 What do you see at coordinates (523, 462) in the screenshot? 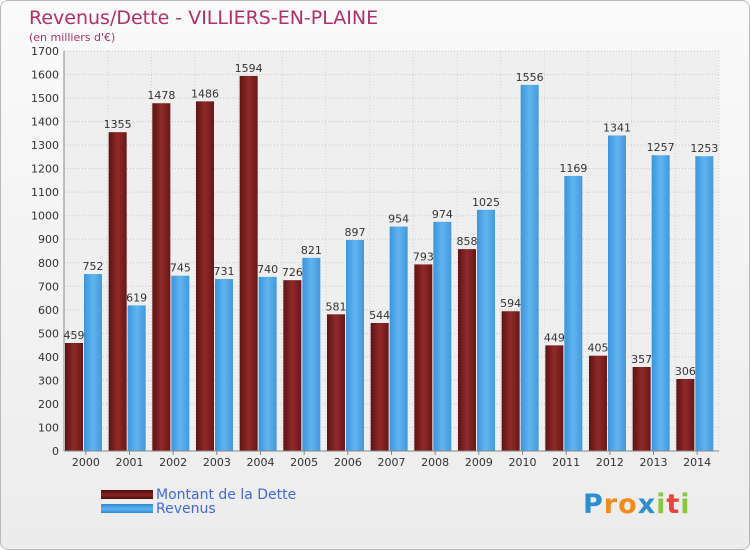
I see `x-tick-label: 2010` at bounding box center [523, 462].